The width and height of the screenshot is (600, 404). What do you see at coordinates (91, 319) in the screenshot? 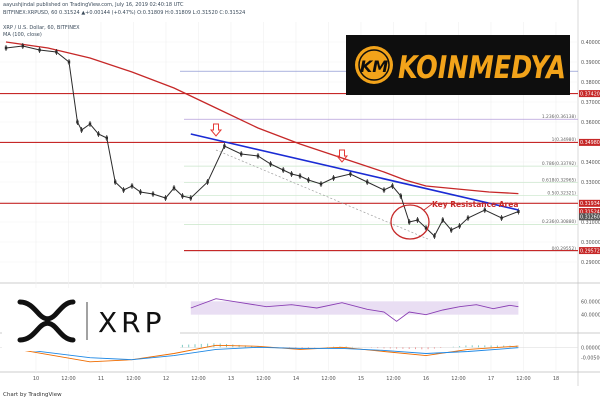
I see `xrp-logo: XRP` at bounding box center [91, 319].